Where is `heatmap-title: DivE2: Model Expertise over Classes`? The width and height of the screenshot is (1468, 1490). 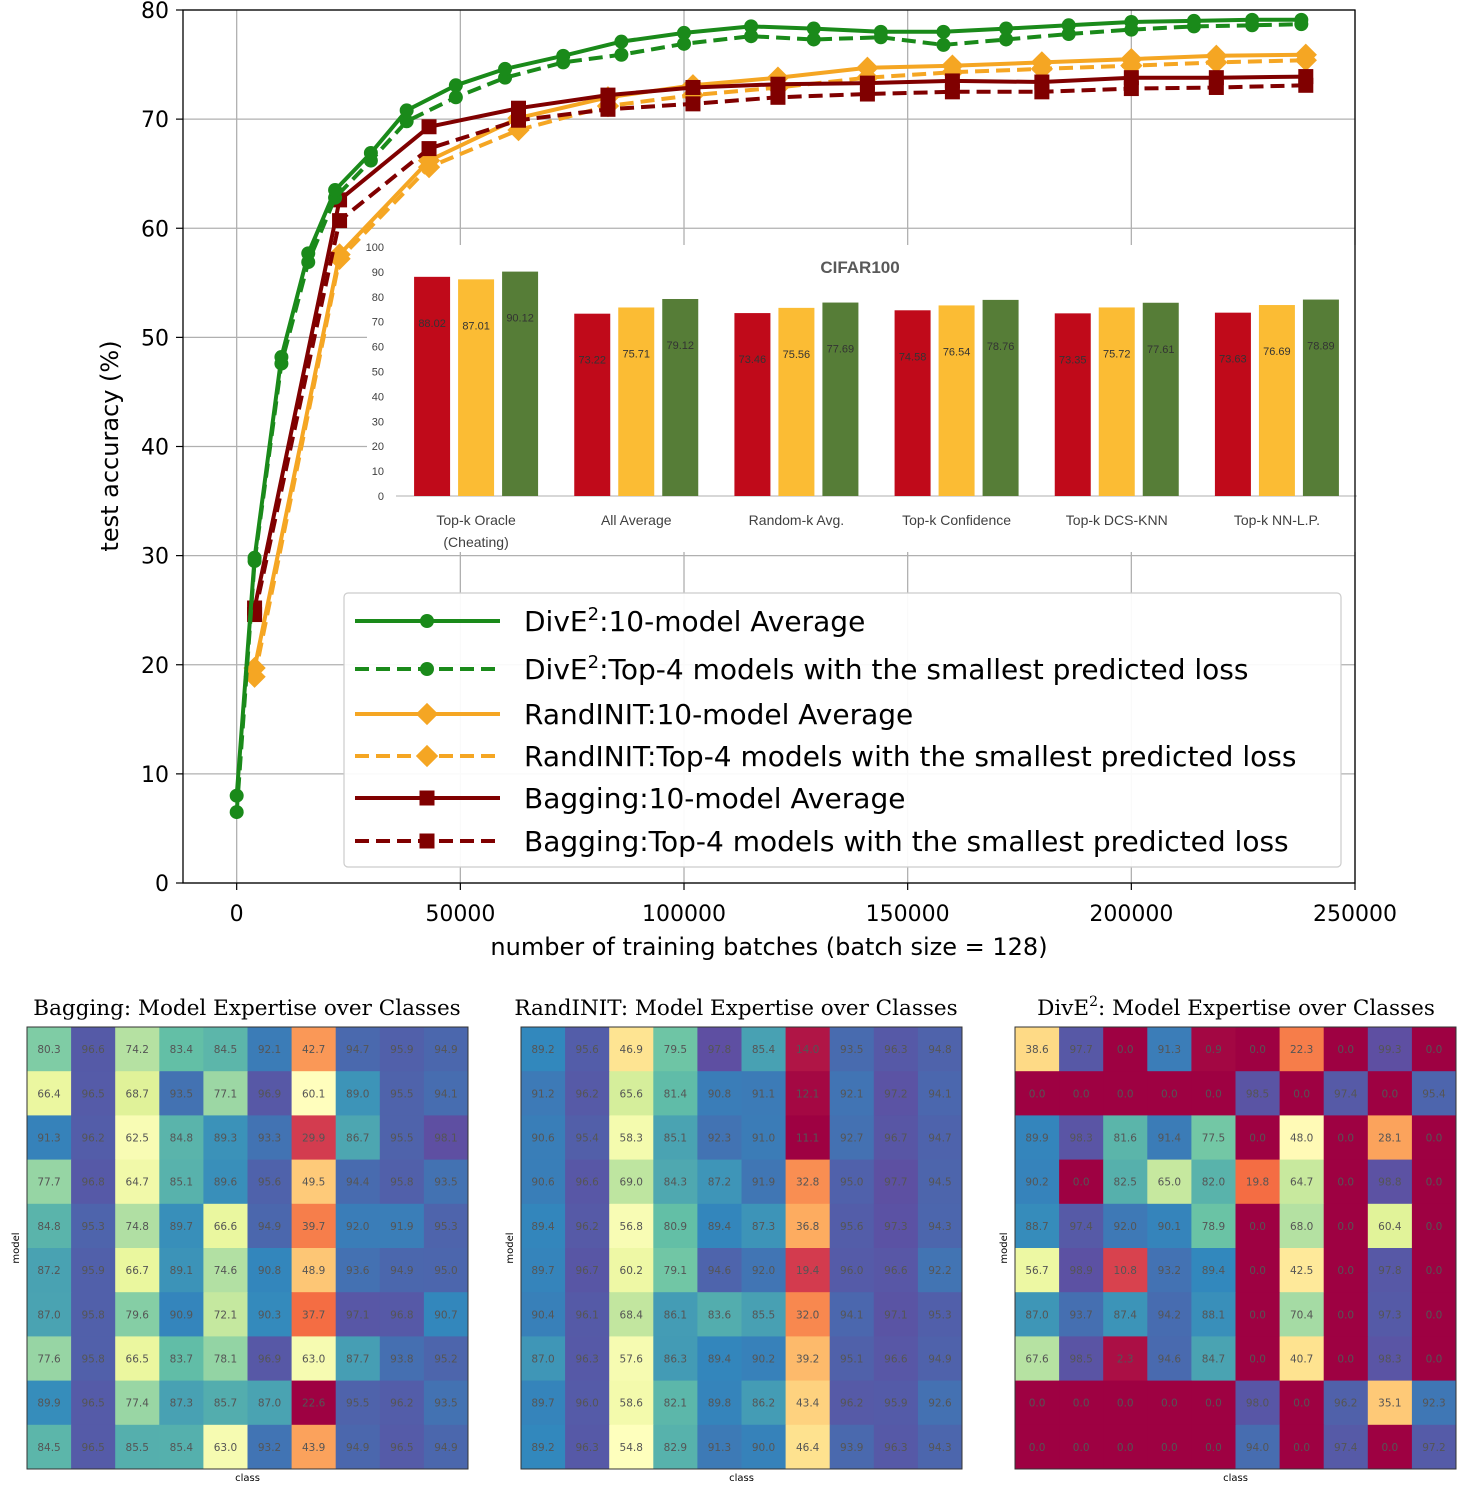 heatmap-title: DivE2: Model Expertise over Classes is located at coordinates (1236, 1007).